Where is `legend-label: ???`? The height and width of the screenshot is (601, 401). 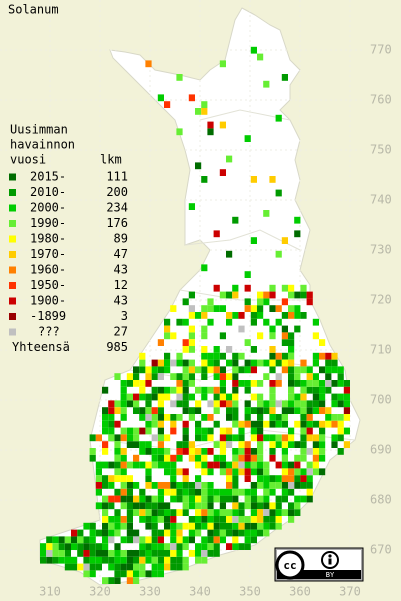 legend-label: ??? is located at coordinates (49, 332).